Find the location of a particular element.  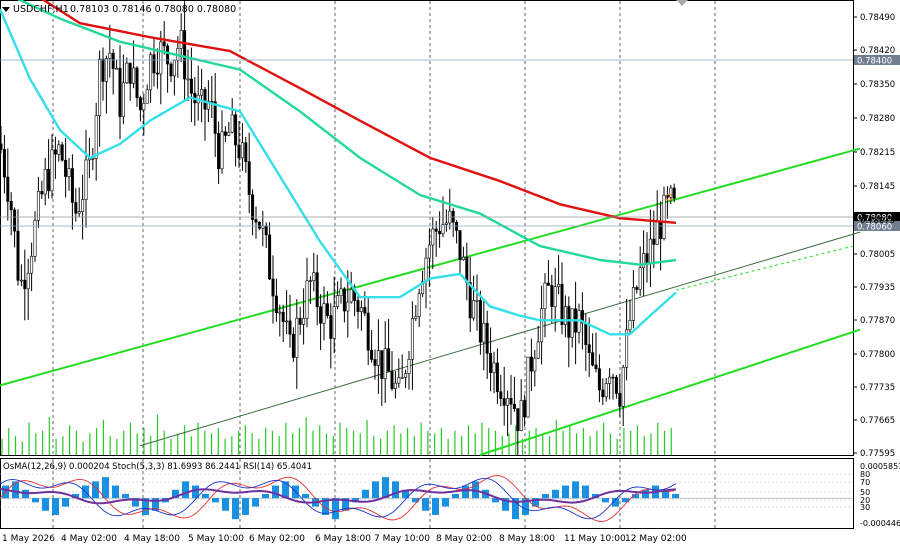

price-tick-label: 0.78420 is located at coordinates (877, 51).